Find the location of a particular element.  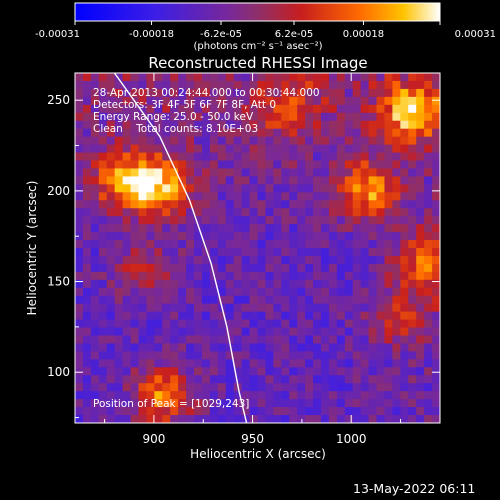

time-range-label: 28-Apr-2013 00:24:44.000 to 00:30:44.000 is located at coordinates (206, 93).